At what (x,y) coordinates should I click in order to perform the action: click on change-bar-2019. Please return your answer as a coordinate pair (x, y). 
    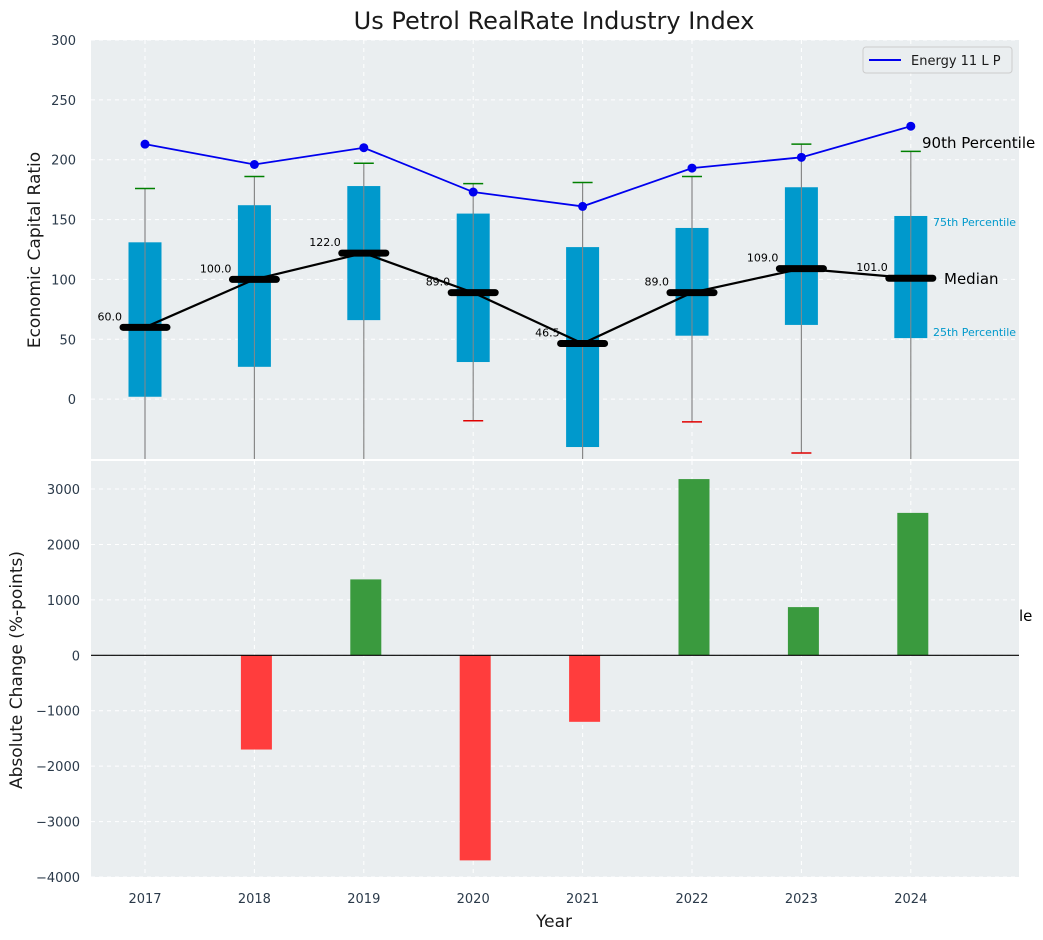
    Looking at the image, I should click on (366, 617).